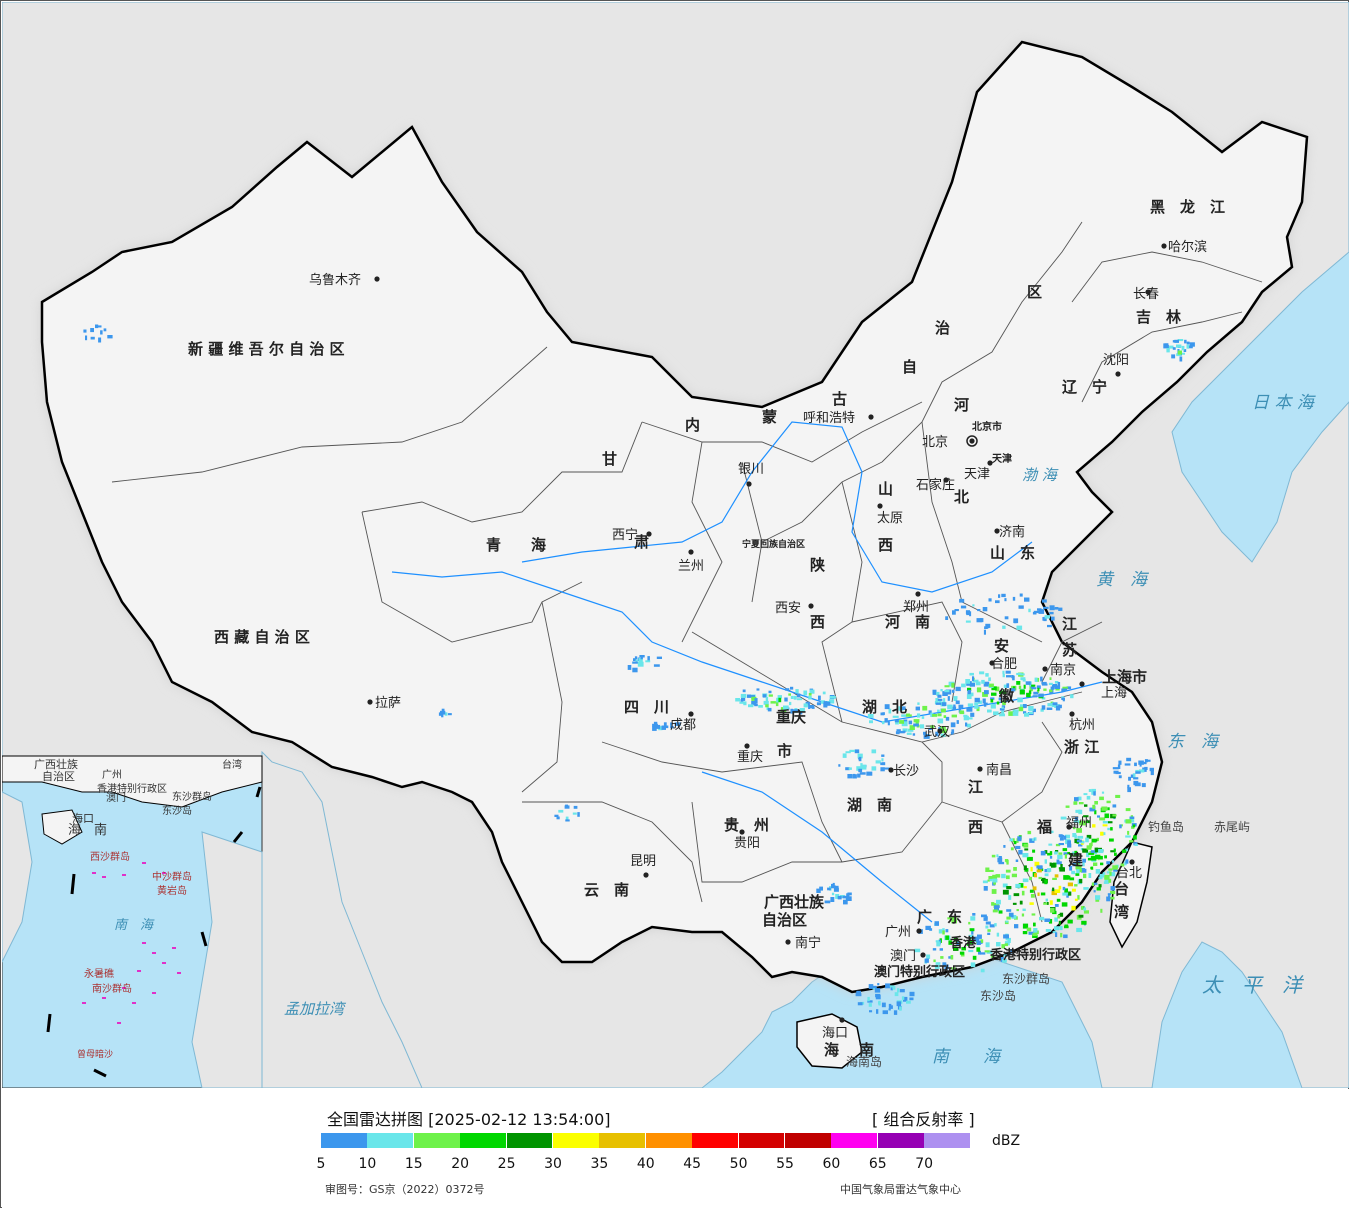 The image size is (1349, 1208). What do you see at coordinates (100, 830) in the screenshot?
I see `inset-label: 南` at bounding box center [100, 830].